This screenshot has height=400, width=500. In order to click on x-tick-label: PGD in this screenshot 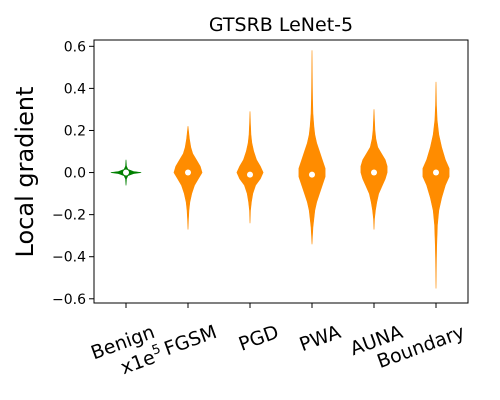, I will do `click(259, 338)`.